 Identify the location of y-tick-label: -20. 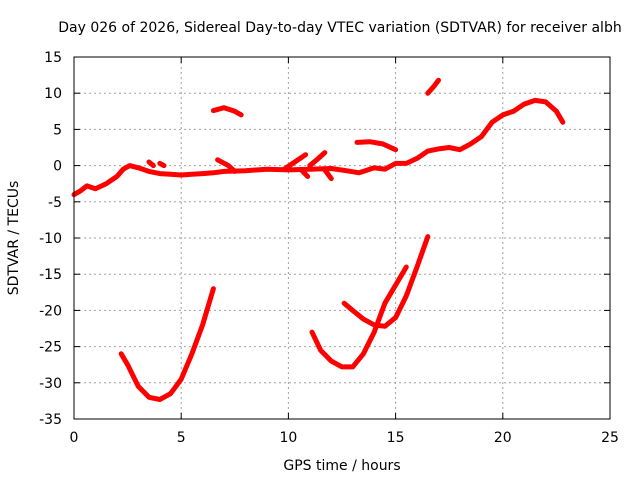
(50, 311).